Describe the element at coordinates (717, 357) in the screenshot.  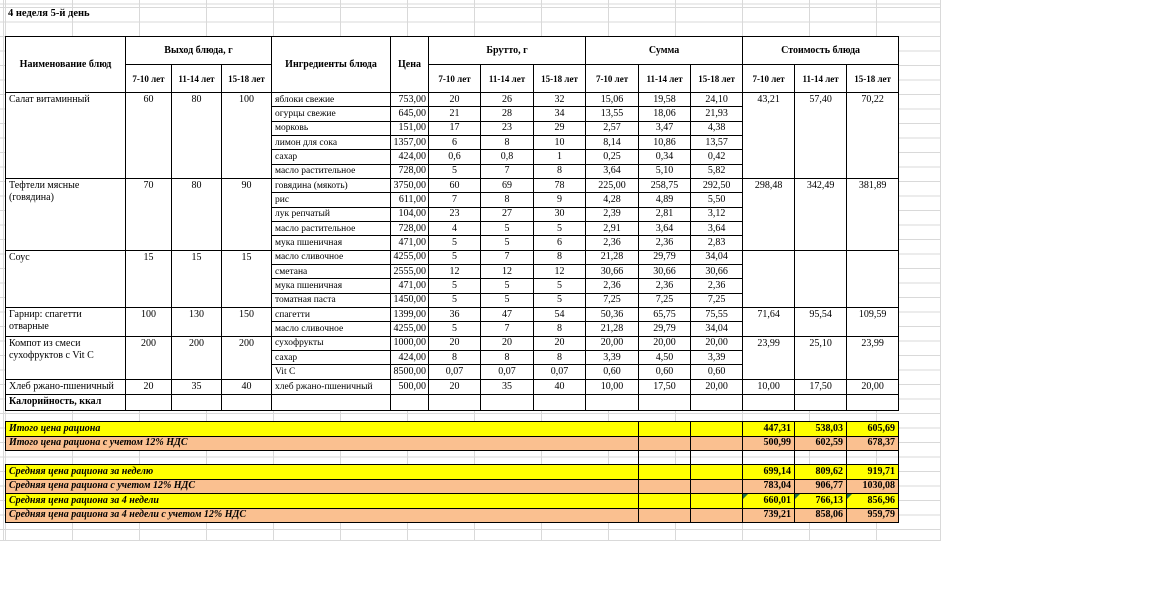
I see `cell-sum-15-18: 3,39` at that location.